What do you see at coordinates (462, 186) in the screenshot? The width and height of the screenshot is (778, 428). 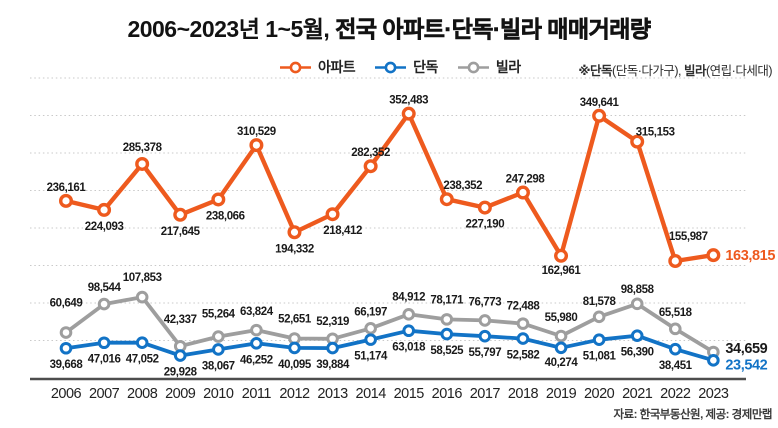 I see `data-label: 238,352` at bounding box center [462, 186].